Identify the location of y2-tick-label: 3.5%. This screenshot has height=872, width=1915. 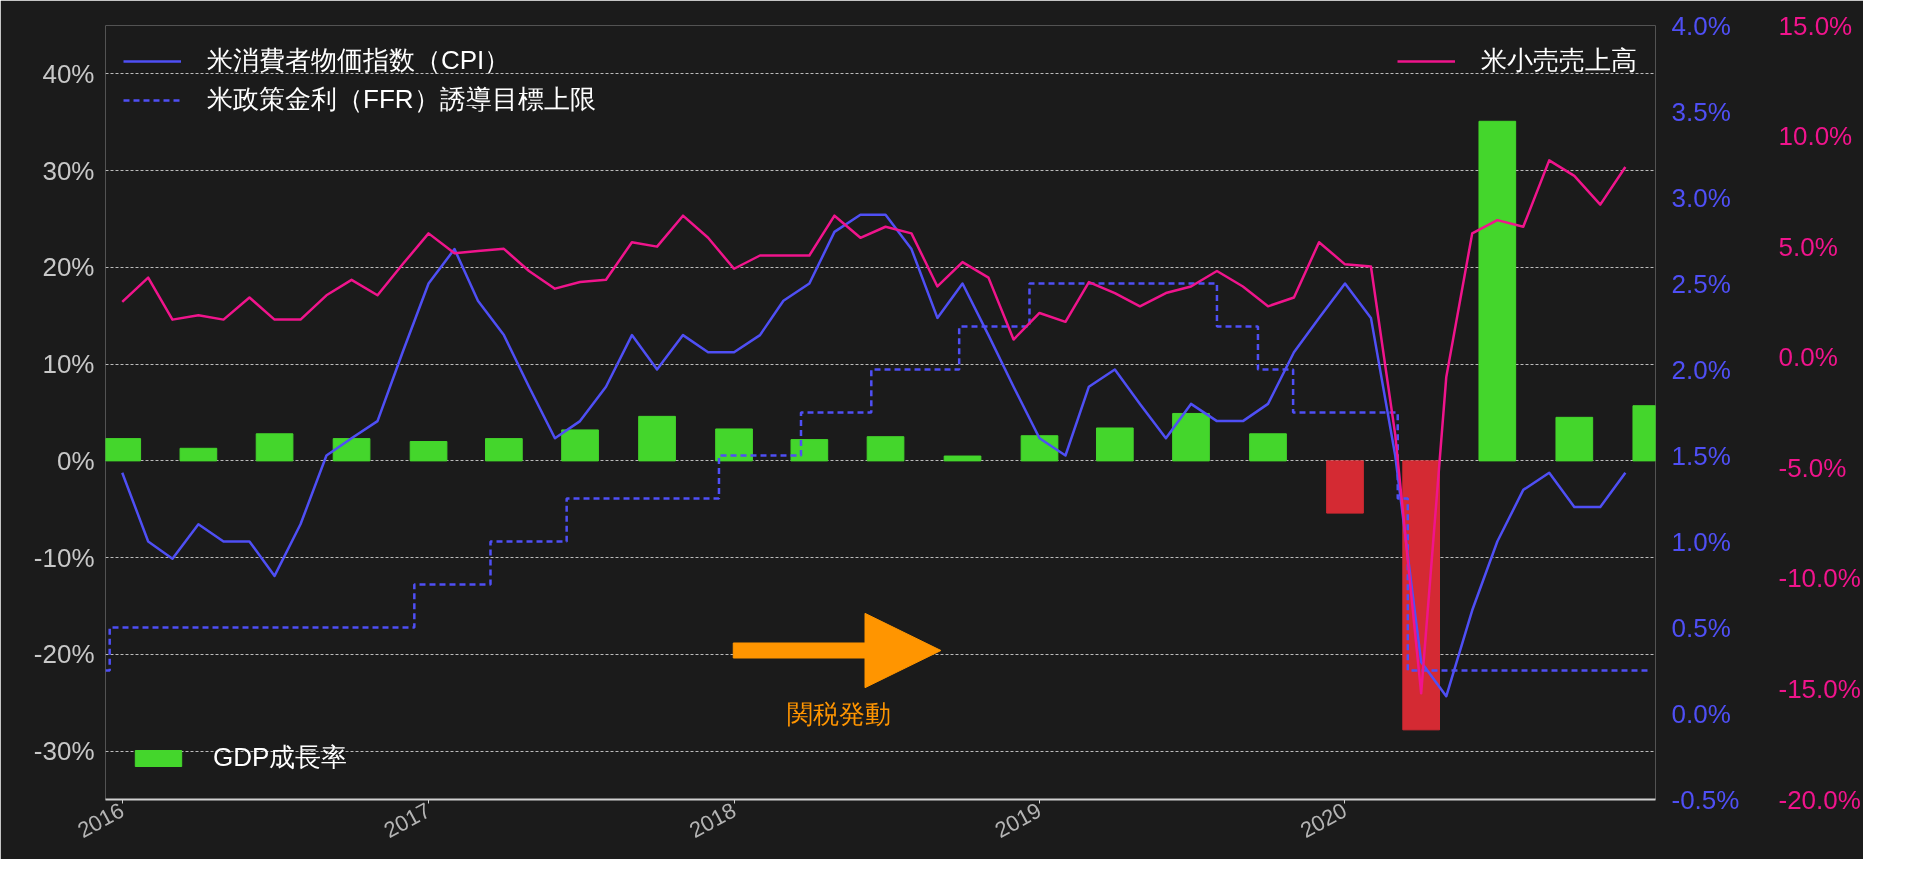
(1701, 111).